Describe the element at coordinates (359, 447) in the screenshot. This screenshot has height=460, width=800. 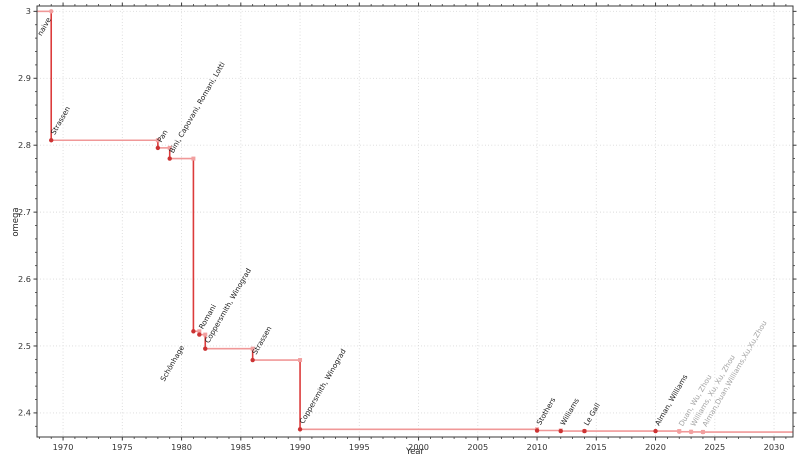
I see `x-tick-label: 1995` at that location.